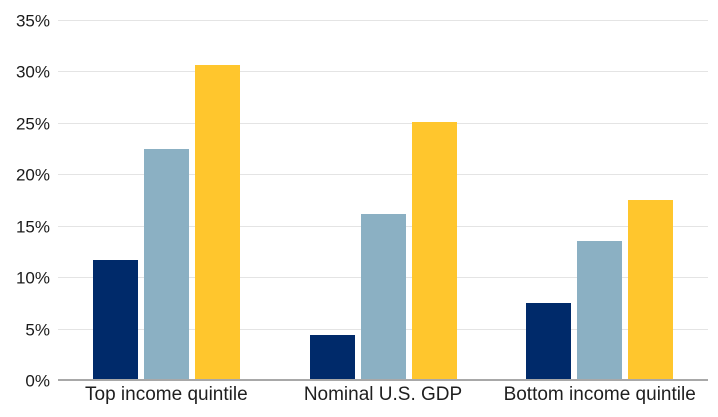 This screenshot has width=718, height=417. What do you see at coordinates (32, 278) in the screenshot?
I see `y-tick-label: 10%` at bounding box center [32, 278].